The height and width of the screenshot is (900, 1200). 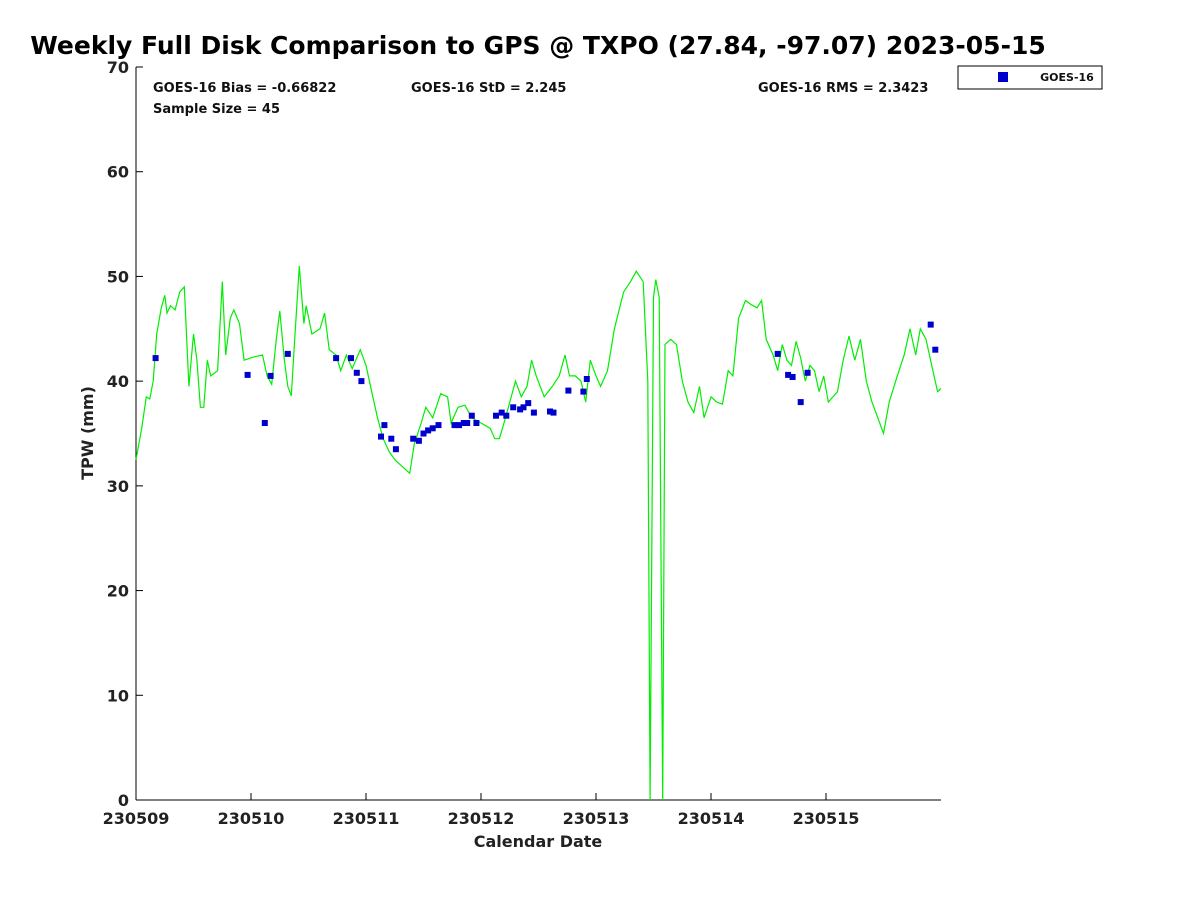 What do you see at coordinates (123, 800) in the screenshot?
I see `y-tick-label: 0` at bounding box center [123, 800].